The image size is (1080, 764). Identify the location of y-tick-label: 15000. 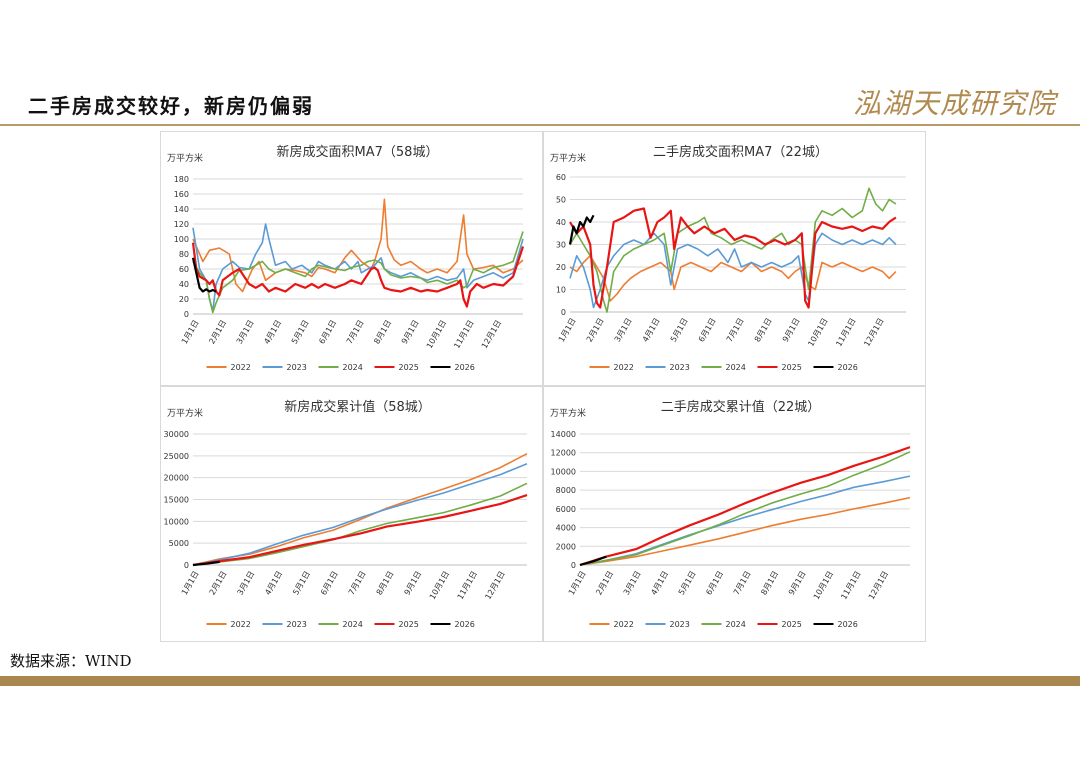
(176, 500).